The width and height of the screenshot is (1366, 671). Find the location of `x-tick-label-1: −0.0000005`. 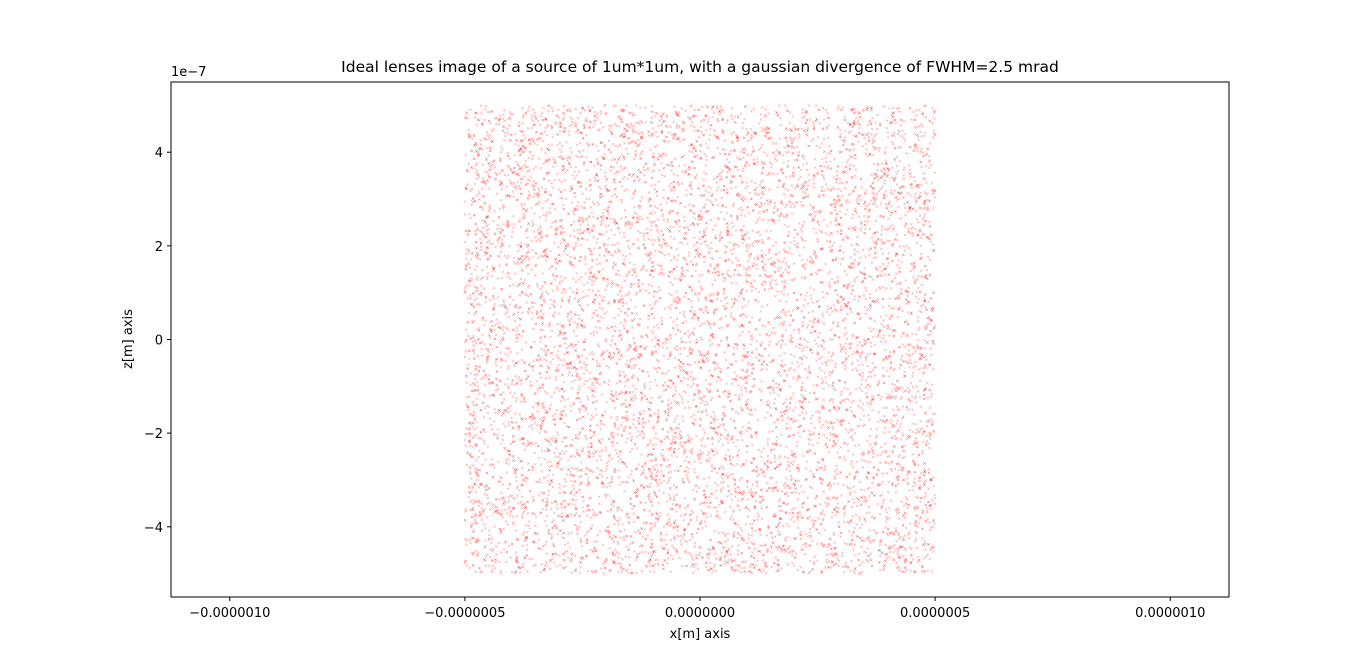

x-tick-label-1: −0.0000005 is located at coordinates (464, 613).